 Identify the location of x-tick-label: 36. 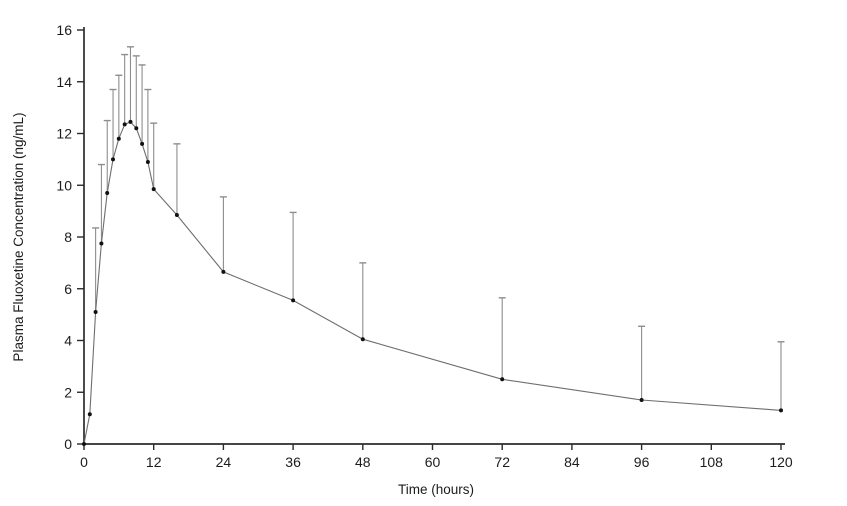
(293, 462).